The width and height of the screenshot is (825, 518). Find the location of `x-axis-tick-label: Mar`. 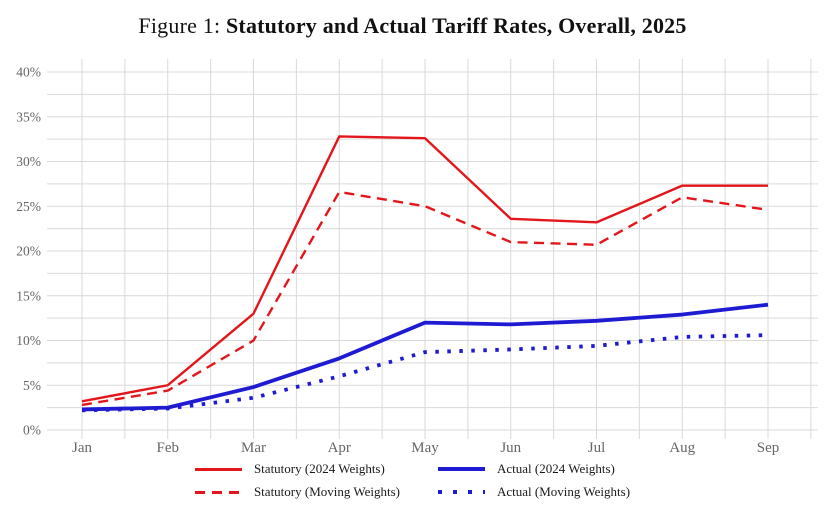

x-axis-tick-label: Mar is located at coordinates (253, 448).